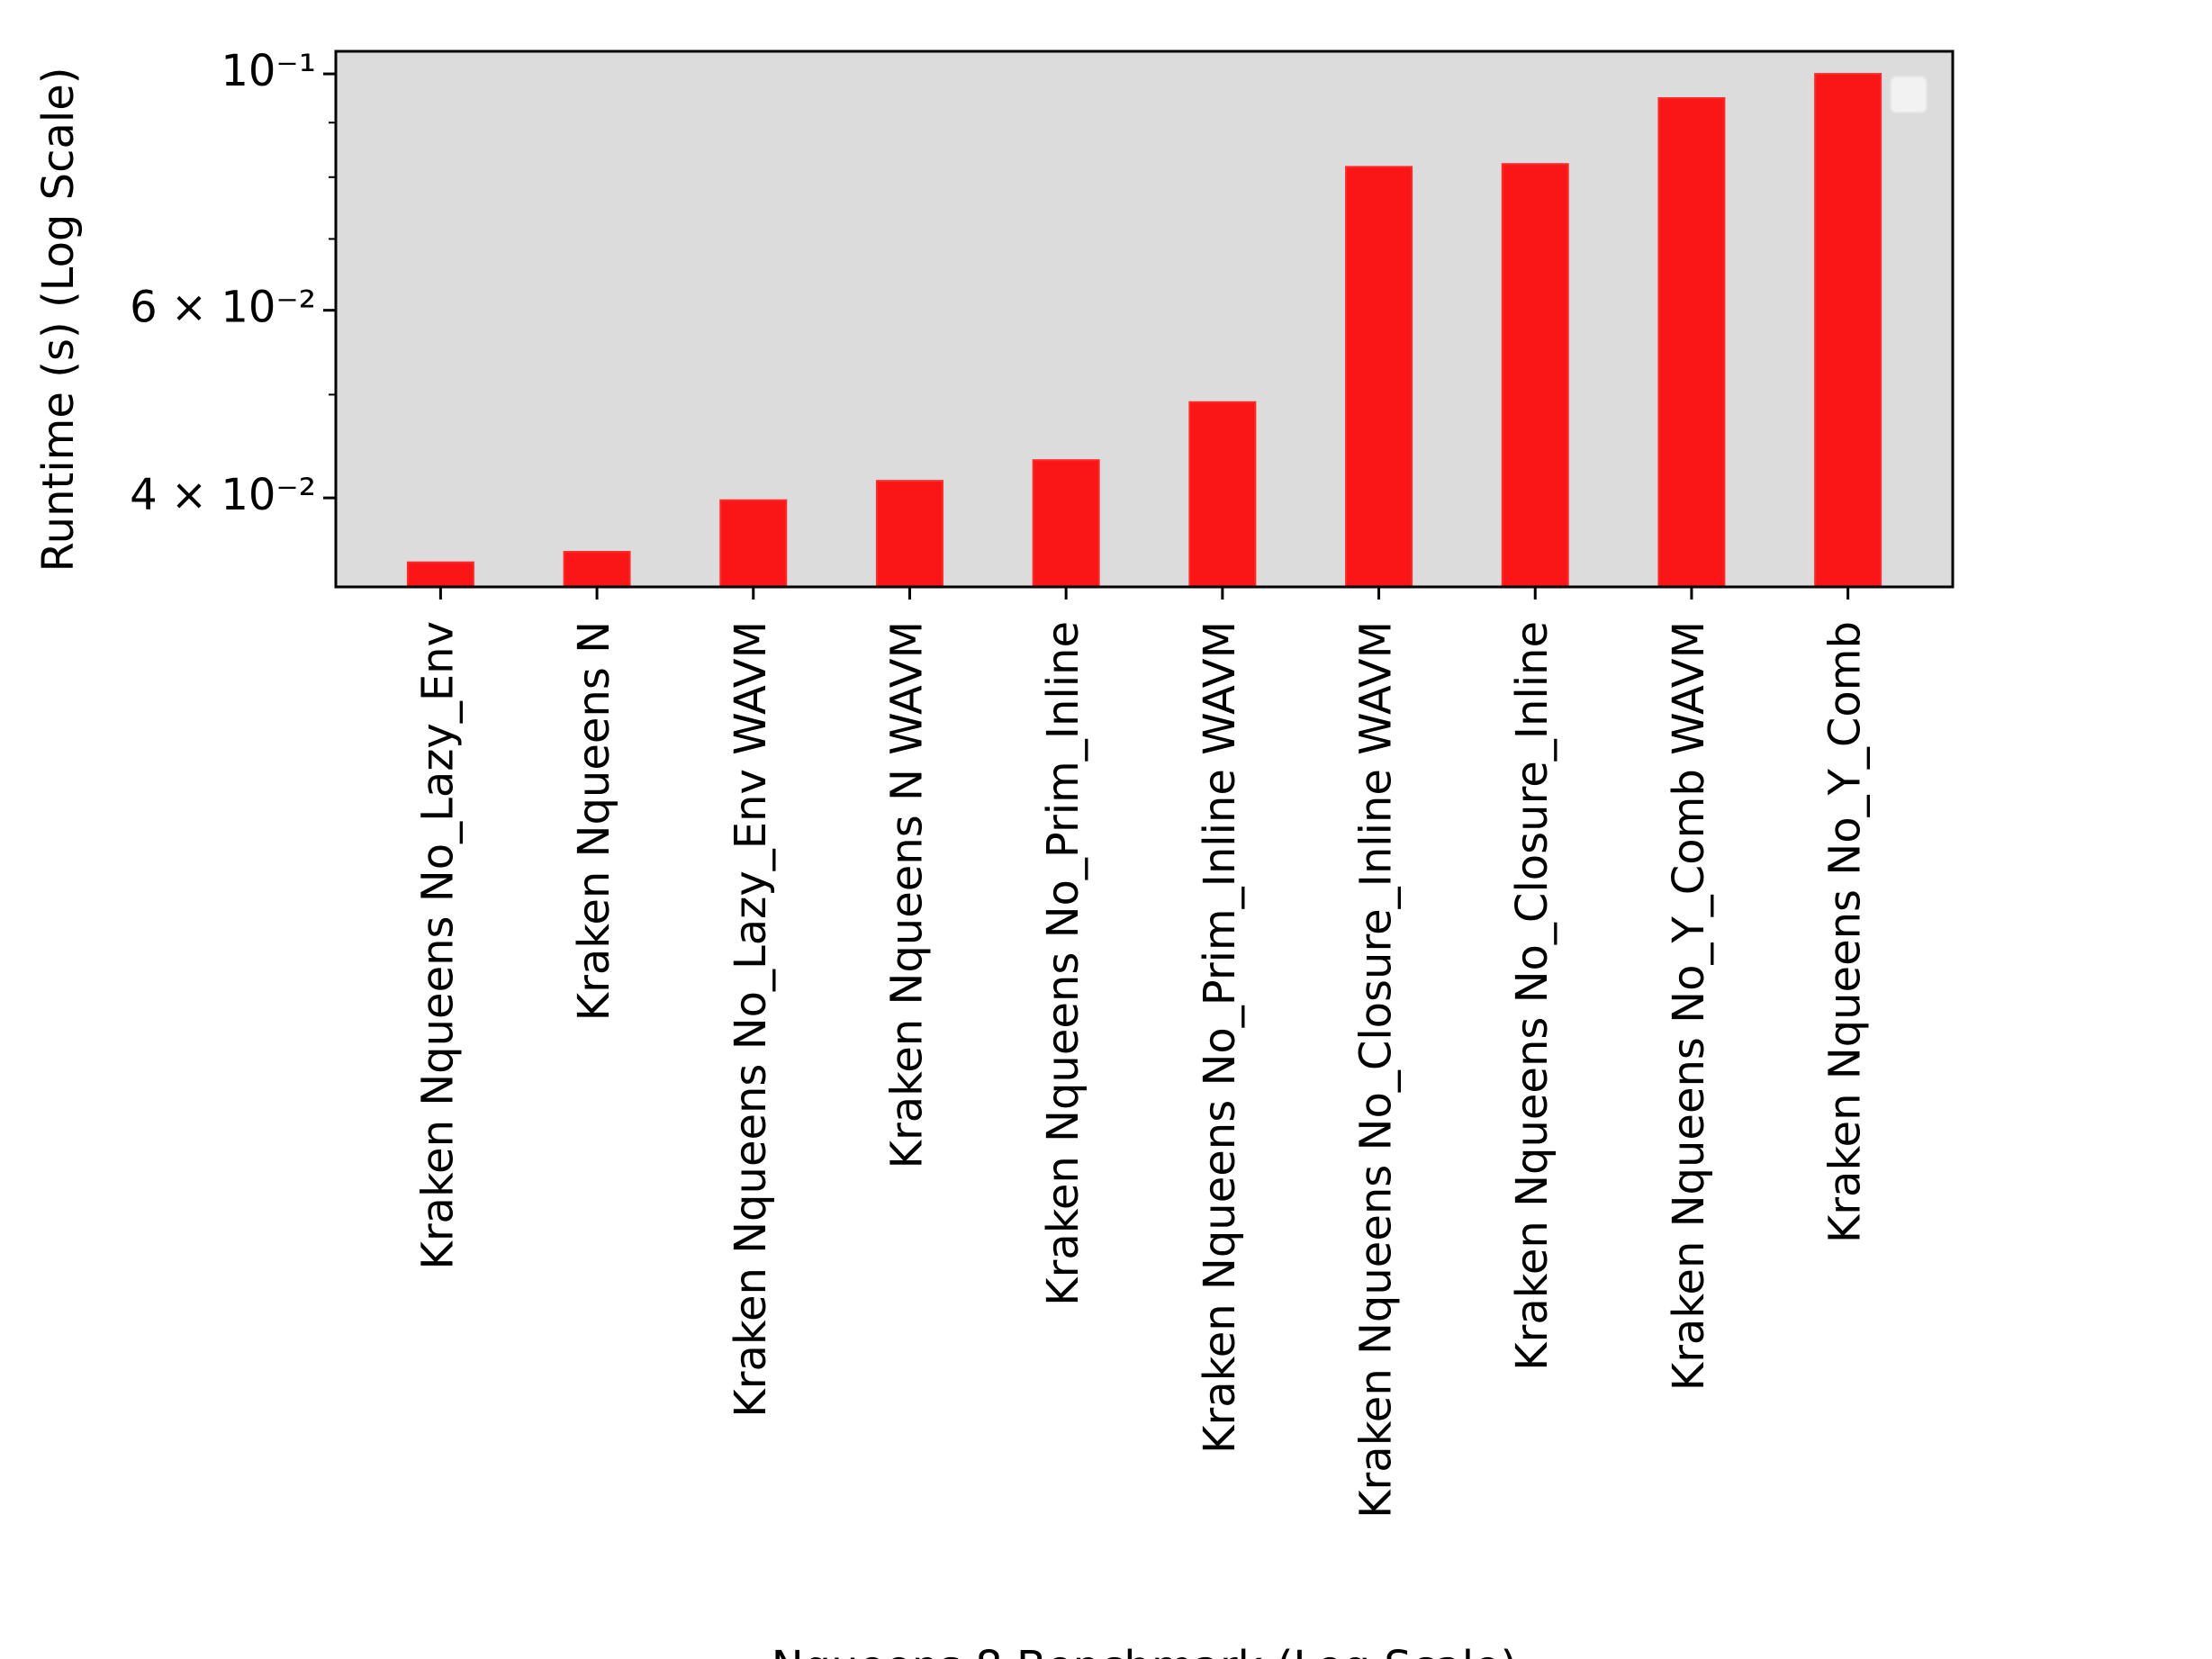  I want to click on y-tick-label: 6 × 10⁻², so click(223, 308).